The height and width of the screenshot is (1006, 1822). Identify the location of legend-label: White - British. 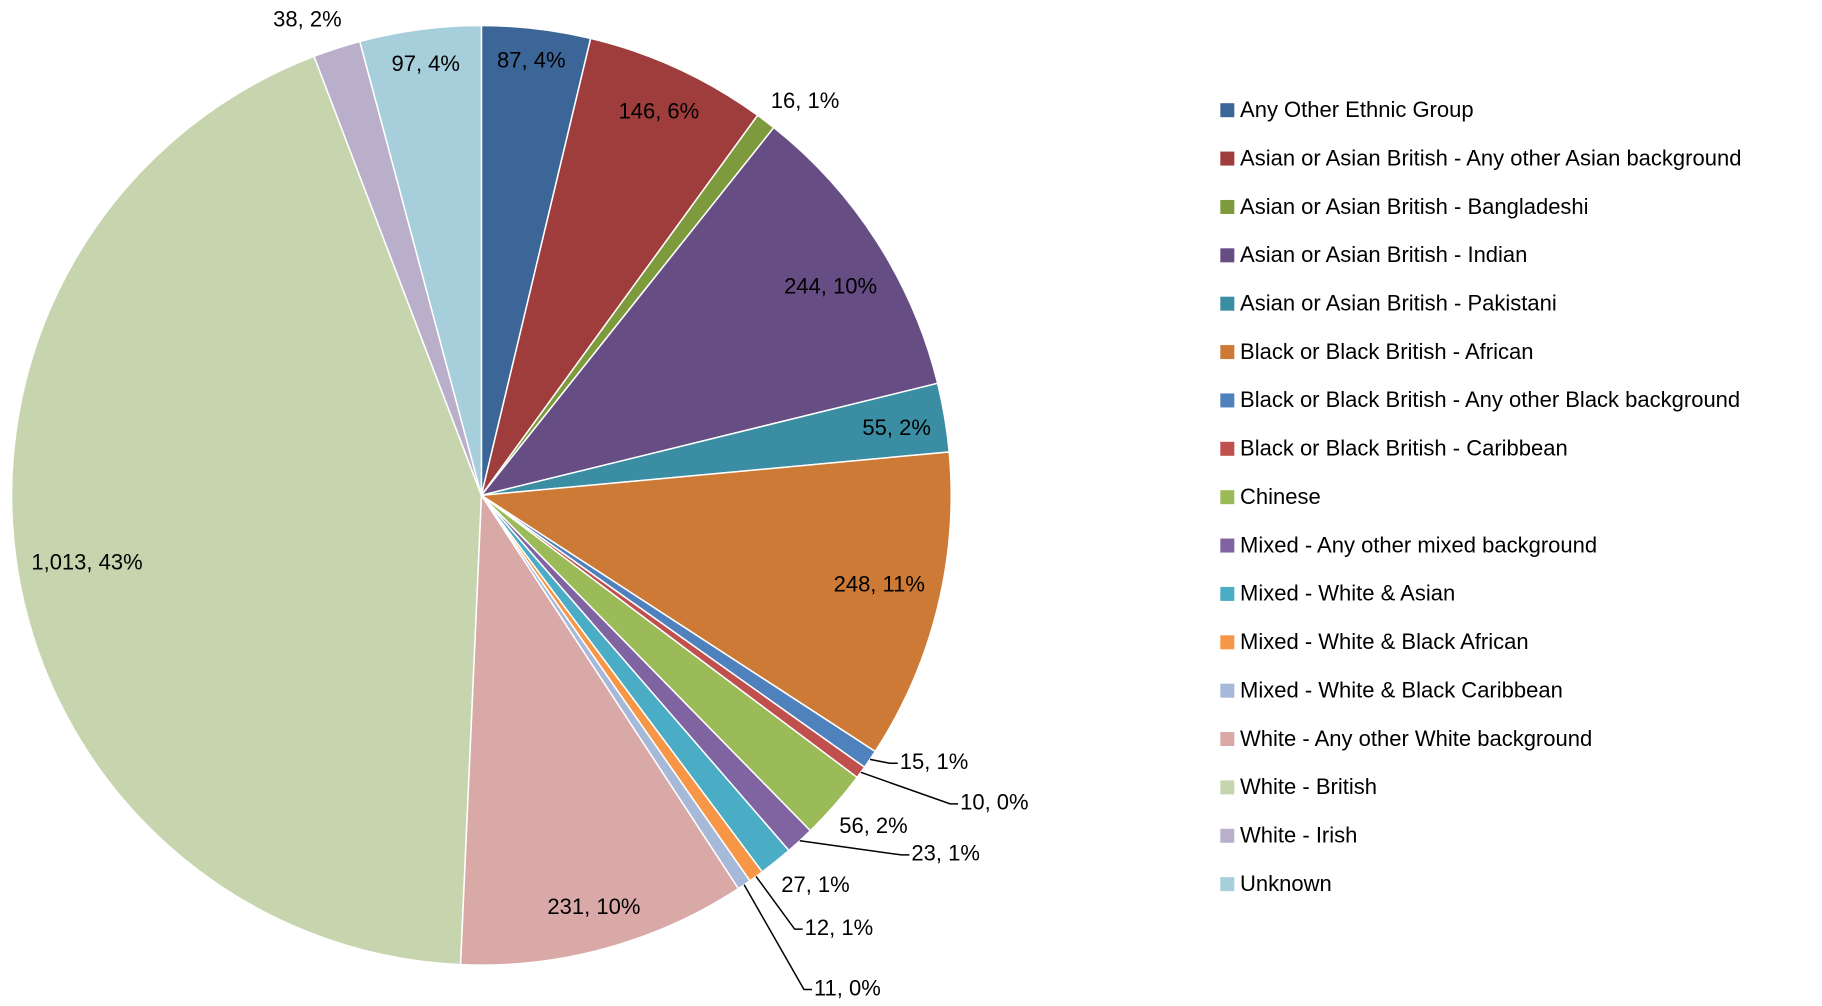
(1308, 786).